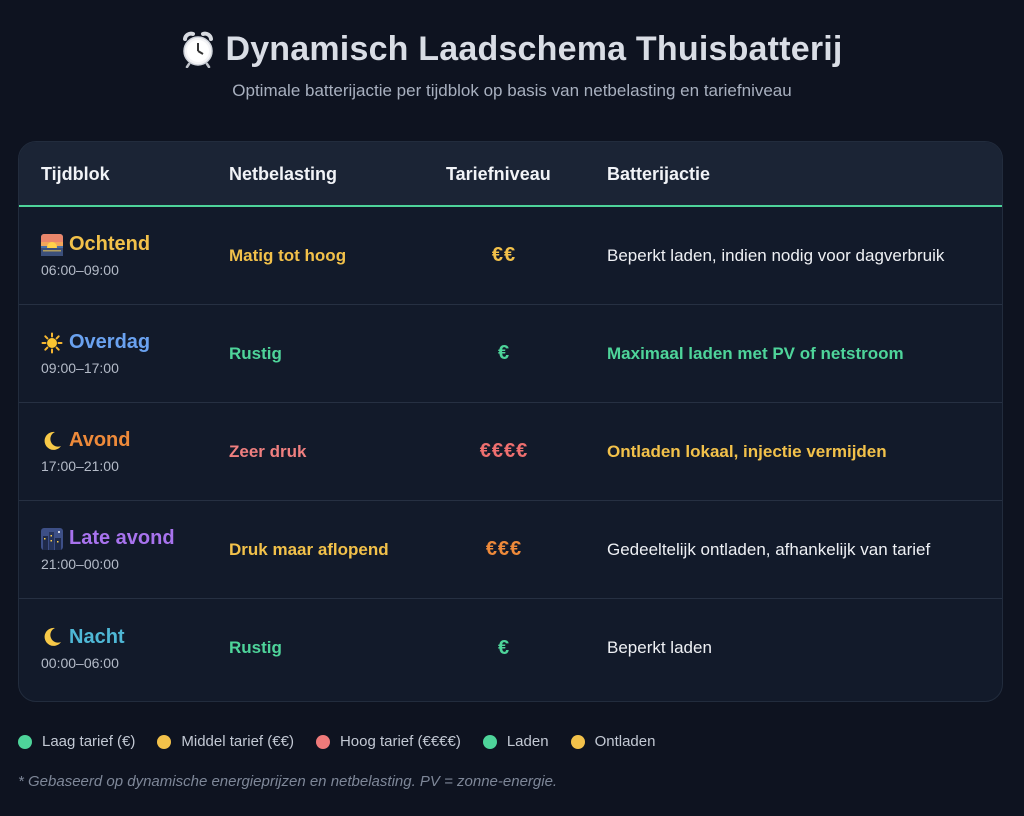 The height and width of the screenshot is (816, 1024). I want to click on table-row: Nacht 00:00–06:00 Rustig € Beperkt laden, so click(510, 648).